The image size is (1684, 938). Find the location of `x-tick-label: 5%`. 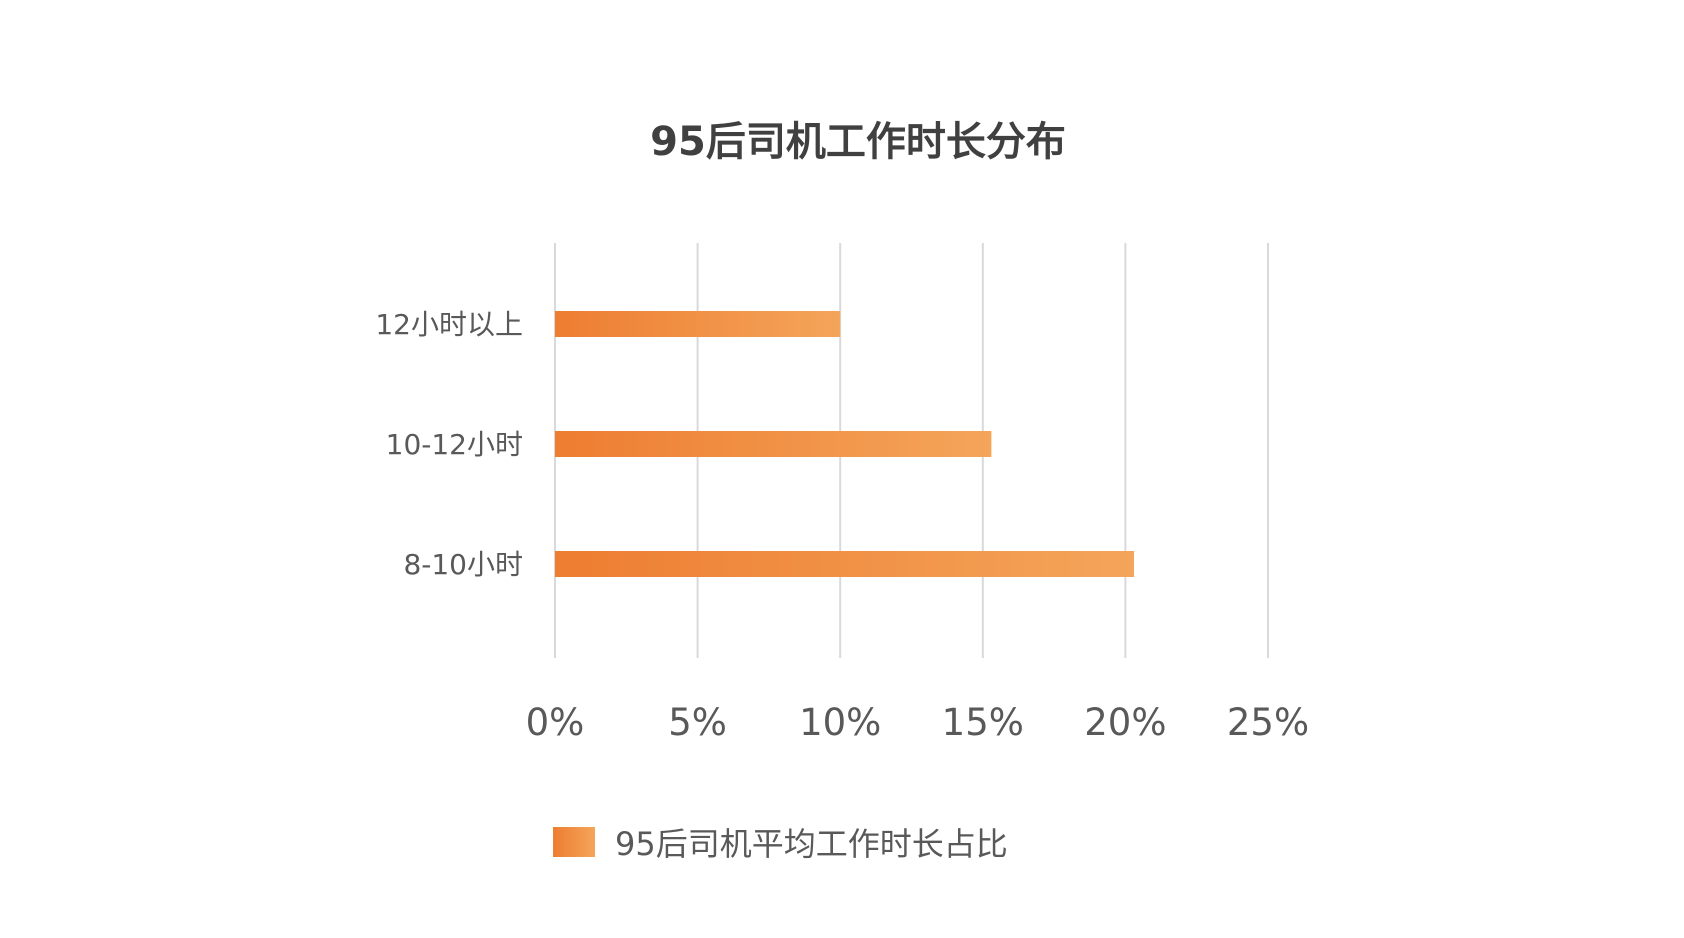

x-tick-label: 5% is located at coordinates (697, 722).